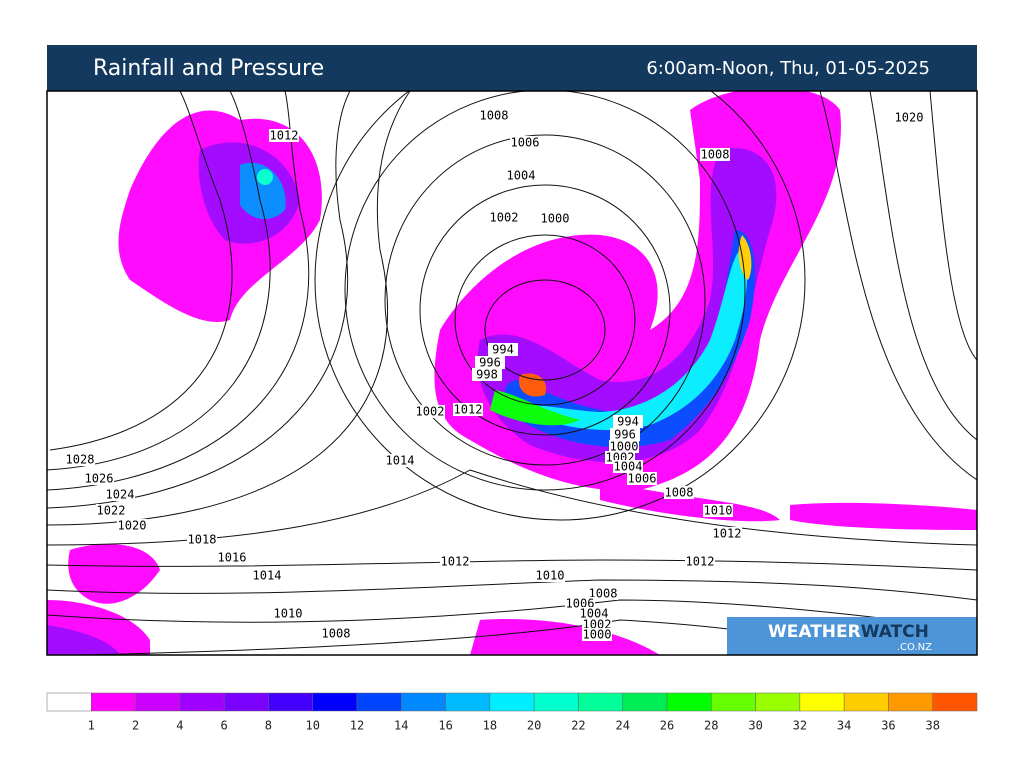 The width and height of the screenshot is (1024, 768). I want to click on map-title: Rainfall and Pressure, so click(208, 68).